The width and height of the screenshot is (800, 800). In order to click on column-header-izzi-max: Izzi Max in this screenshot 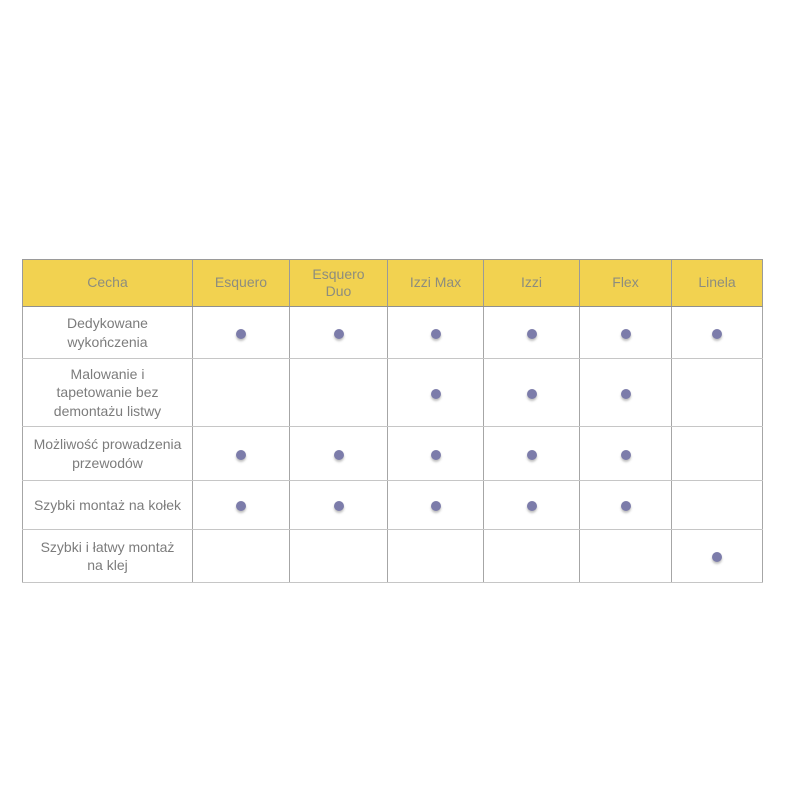, I will do `click(435, 283)`.